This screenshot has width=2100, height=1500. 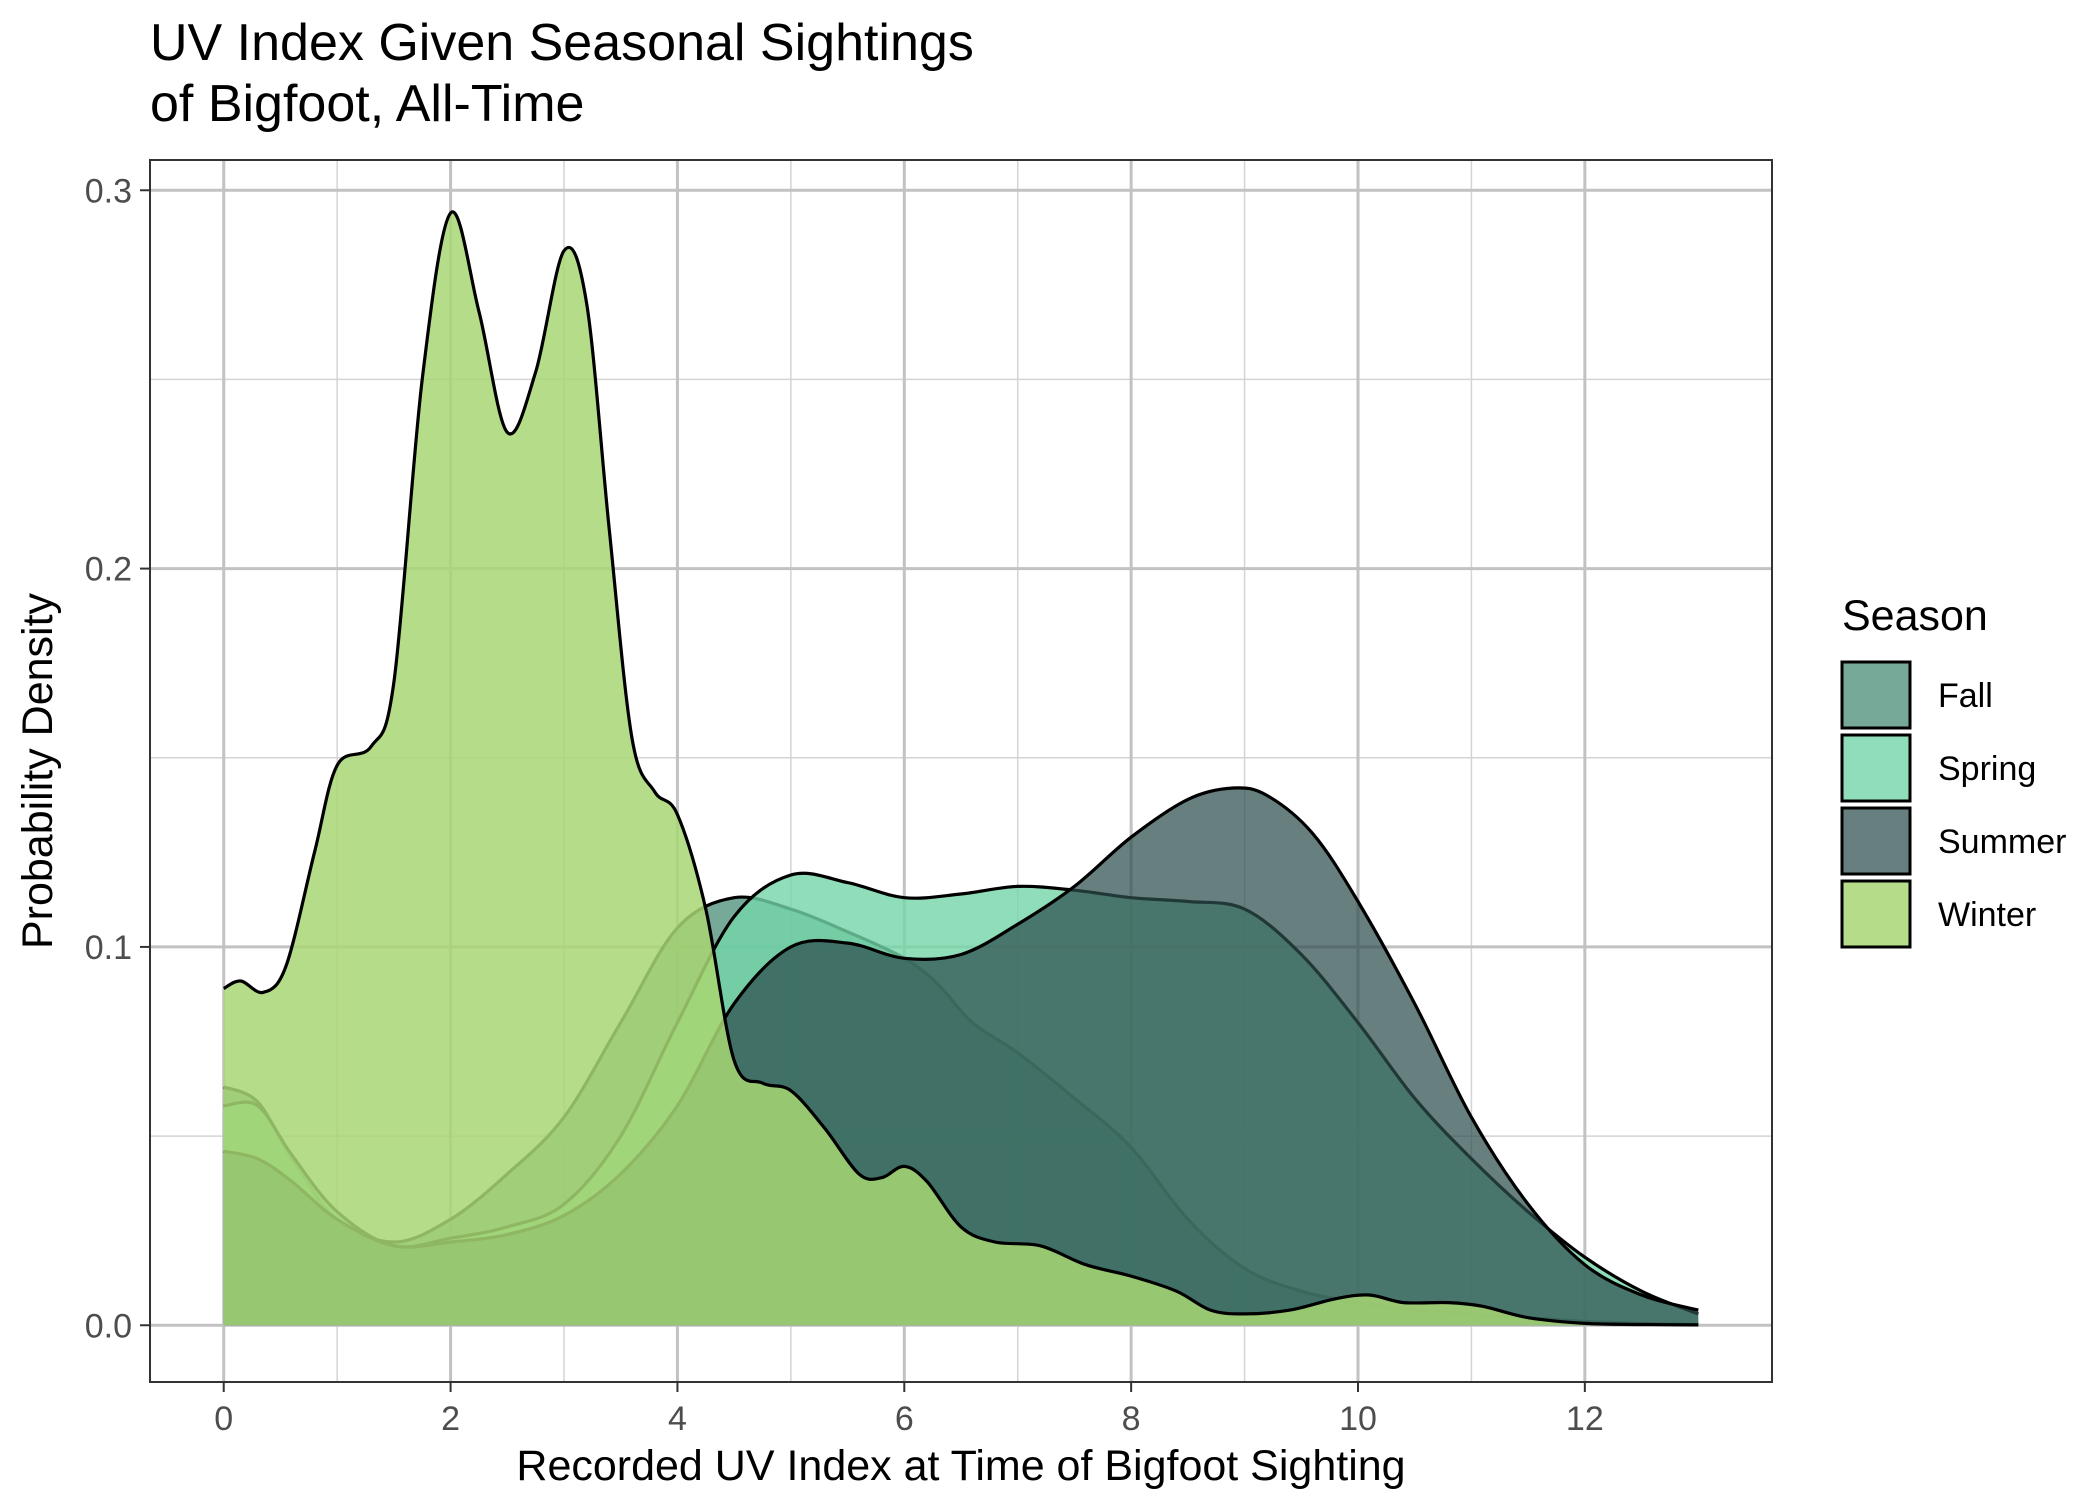 I want to click on legend-label-winter: Winter, so click(x=1987, y=915).